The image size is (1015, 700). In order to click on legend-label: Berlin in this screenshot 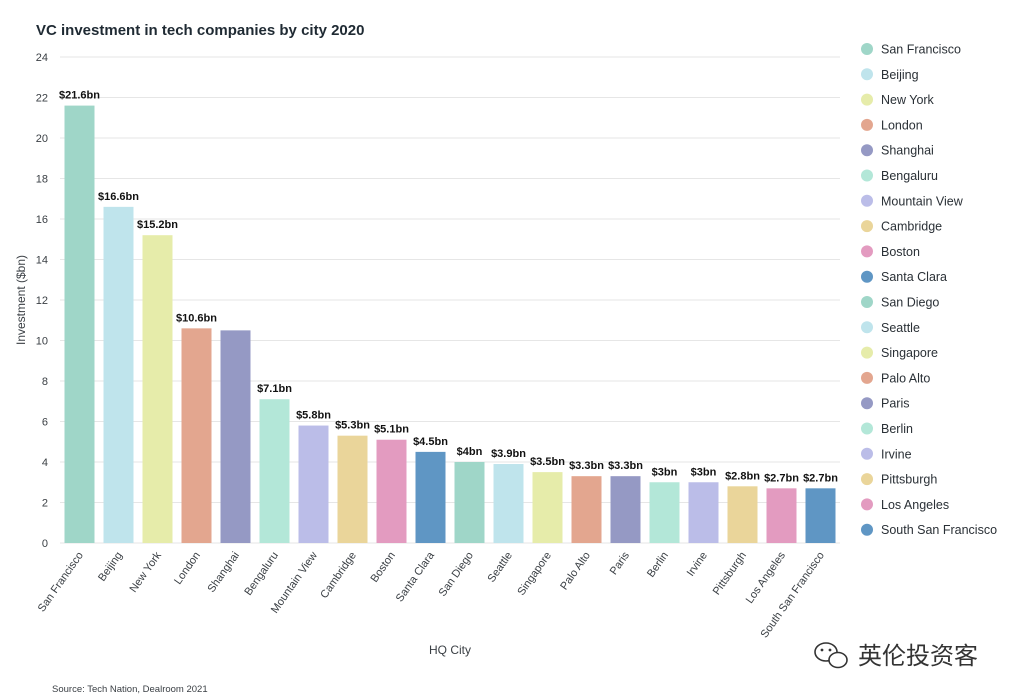, I will do `click(897, 429)`.